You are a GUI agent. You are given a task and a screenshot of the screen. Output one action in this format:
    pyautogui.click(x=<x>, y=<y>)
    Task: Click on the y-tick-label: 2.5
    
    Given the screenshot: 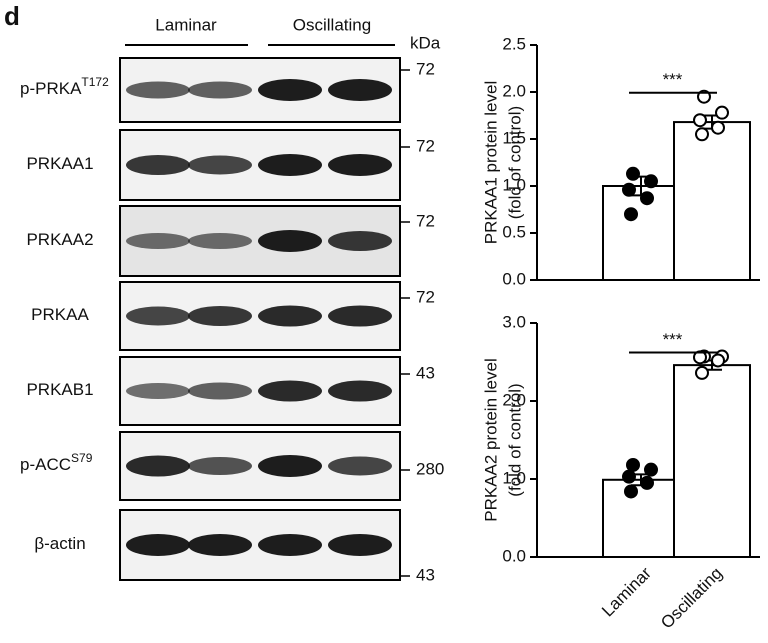 What is the action you would take?
    pyautogui.click(x=514, y=43)
    